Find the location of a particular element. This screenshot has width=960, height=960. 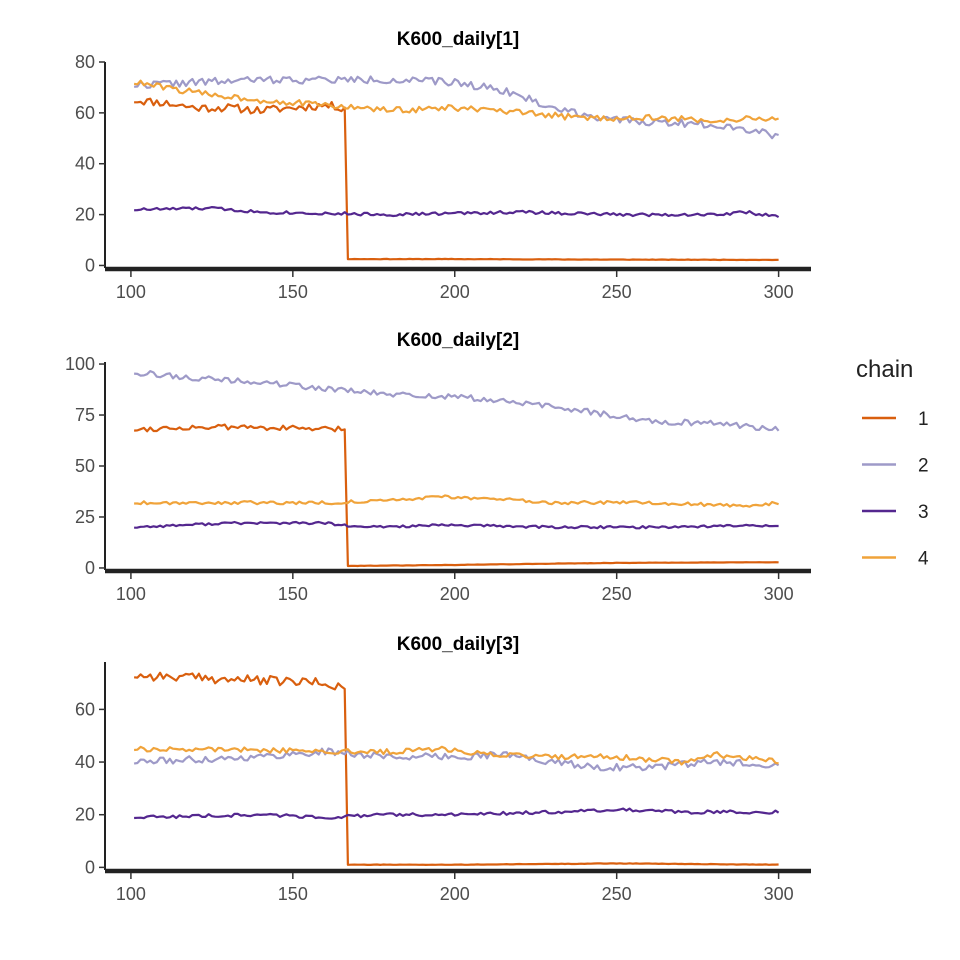

y-tick-label: 25 is located at coordinates (85, 517).